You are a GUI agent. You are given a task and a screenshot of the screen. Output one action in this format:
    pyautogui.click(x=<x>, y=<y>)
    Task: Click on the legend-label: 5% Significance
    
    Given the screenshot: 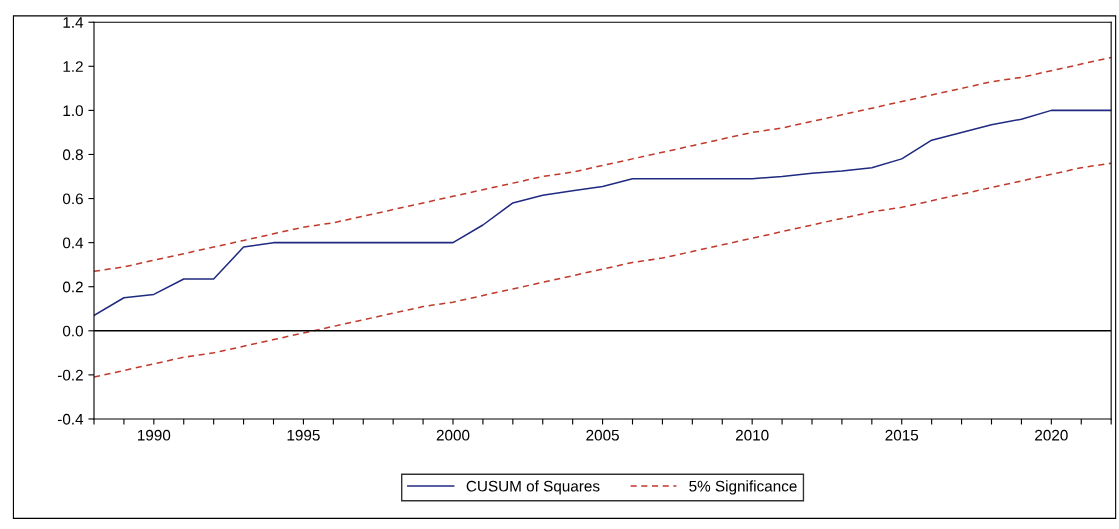 What is the action you would take?
    pyautogui.click(x=743, y=487)
    